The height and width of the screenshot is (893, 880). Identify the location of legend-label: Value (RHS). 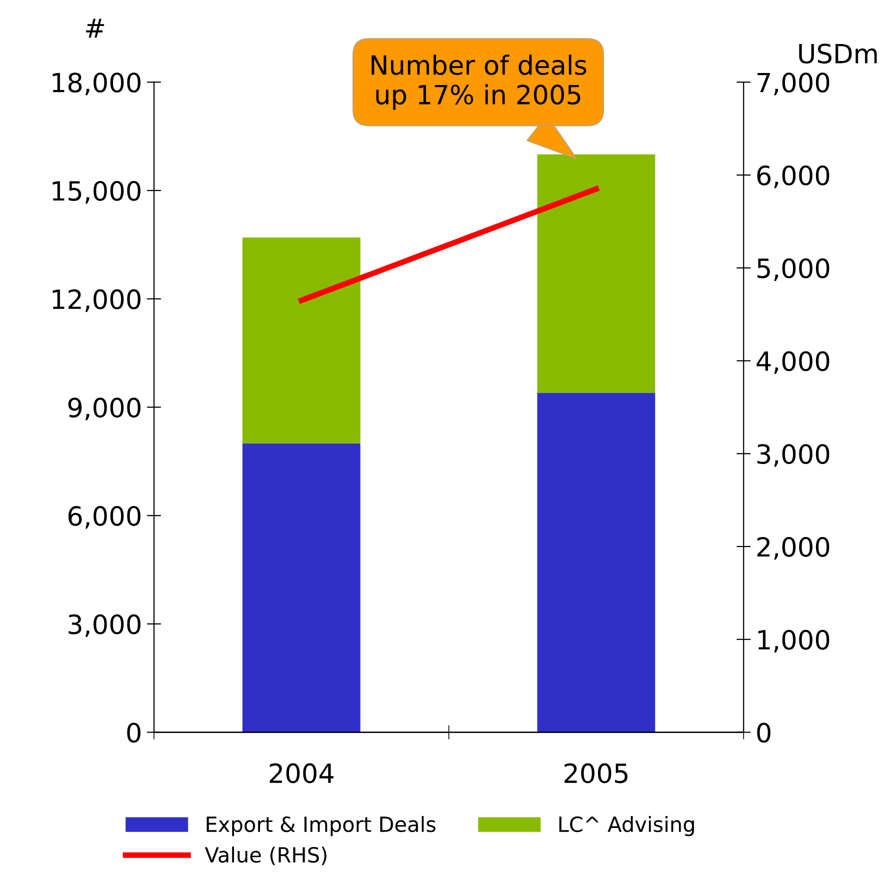
(265, 856).